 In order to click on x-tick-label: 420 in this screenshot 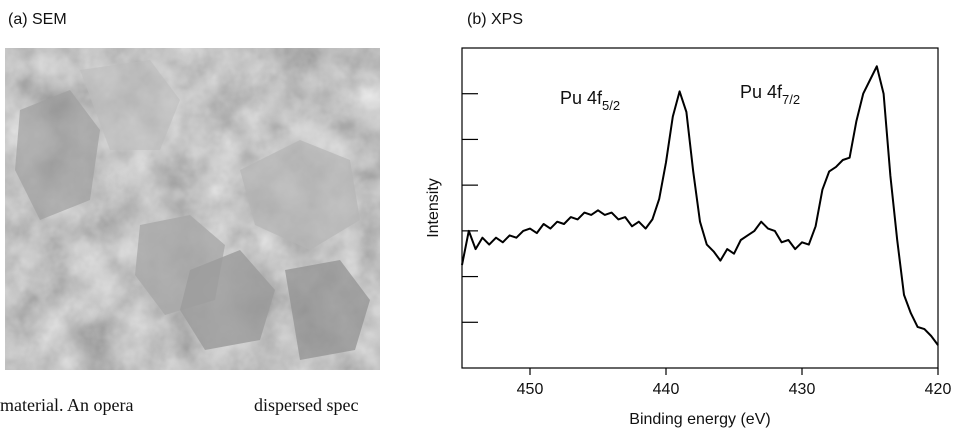, I will do `click(938, 389)`.